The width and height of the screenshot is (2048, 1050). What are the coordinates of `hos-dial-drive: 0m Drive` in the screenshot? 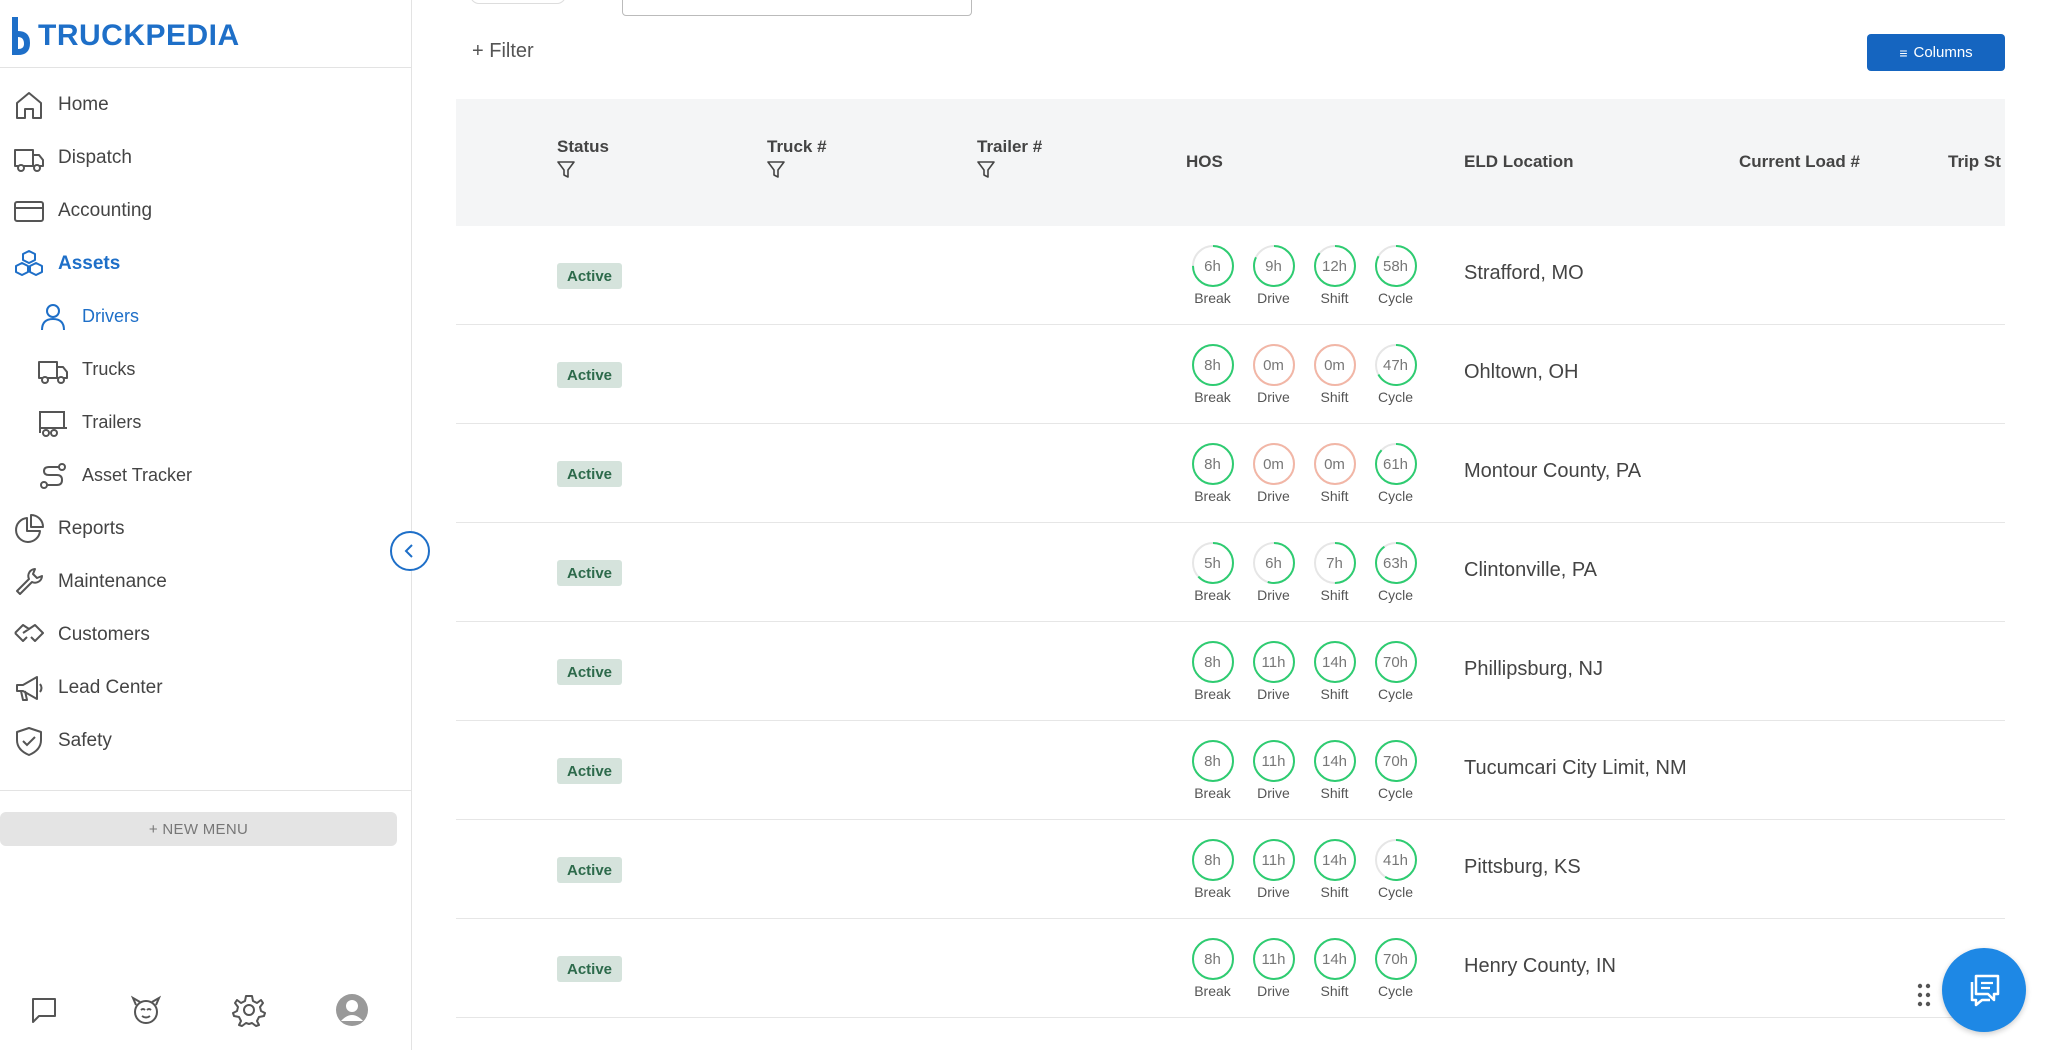 It's located at (1273, 373).